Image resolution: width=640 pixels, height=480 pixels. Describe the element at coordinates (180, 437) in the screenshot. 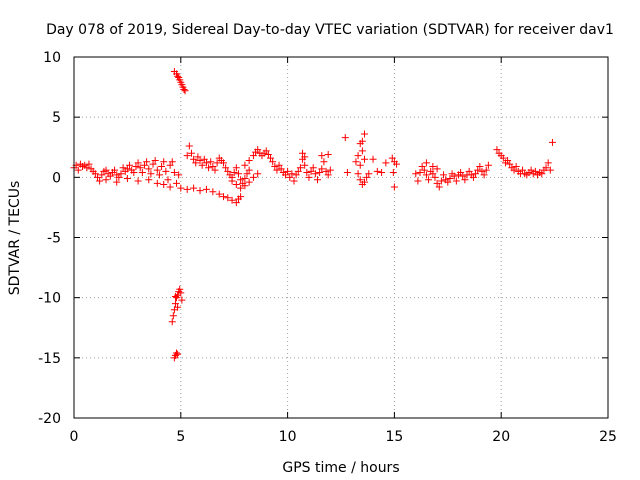

I see `x-tick-label: 5` at that location.